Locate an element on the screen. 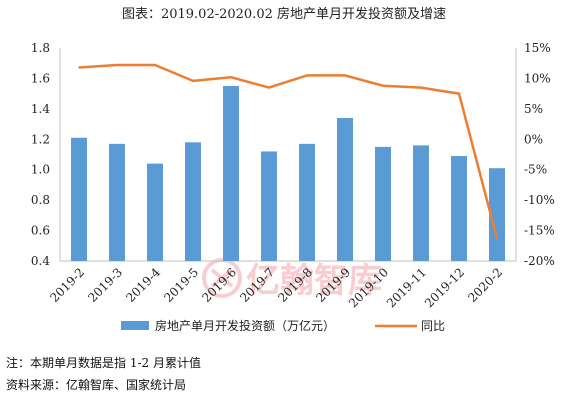  x-axis-tick-label: 2019-12 is located at coordinates (444, 287).